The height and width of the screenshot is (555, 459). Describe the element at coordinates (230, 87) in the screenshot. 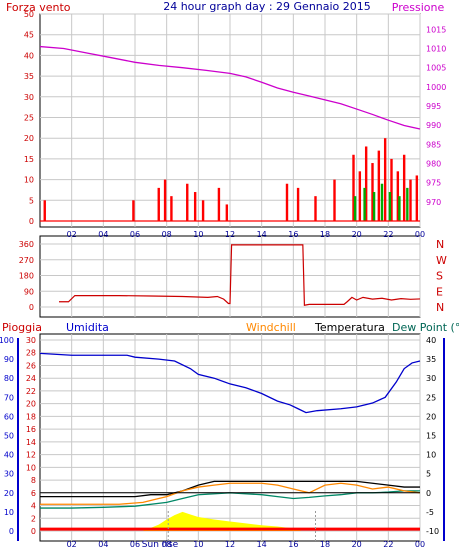

I see `pressure-line` at that location.